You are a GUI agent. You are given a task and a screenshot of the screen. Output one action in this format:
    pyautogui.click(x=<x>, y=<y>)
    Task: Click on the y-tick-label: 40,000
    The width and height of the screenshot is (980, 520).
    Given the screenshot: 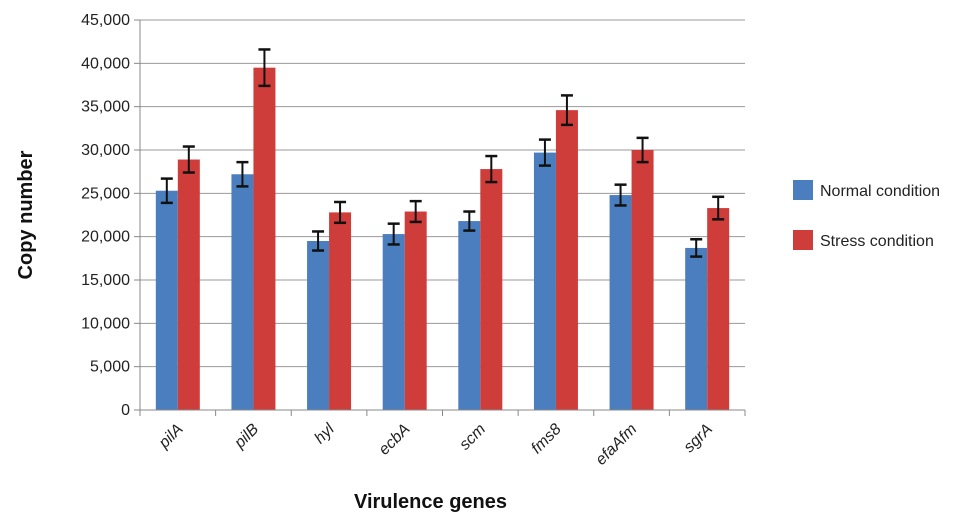 What is the action you would take?
    pyautogui.click(x=105, y=63)
    